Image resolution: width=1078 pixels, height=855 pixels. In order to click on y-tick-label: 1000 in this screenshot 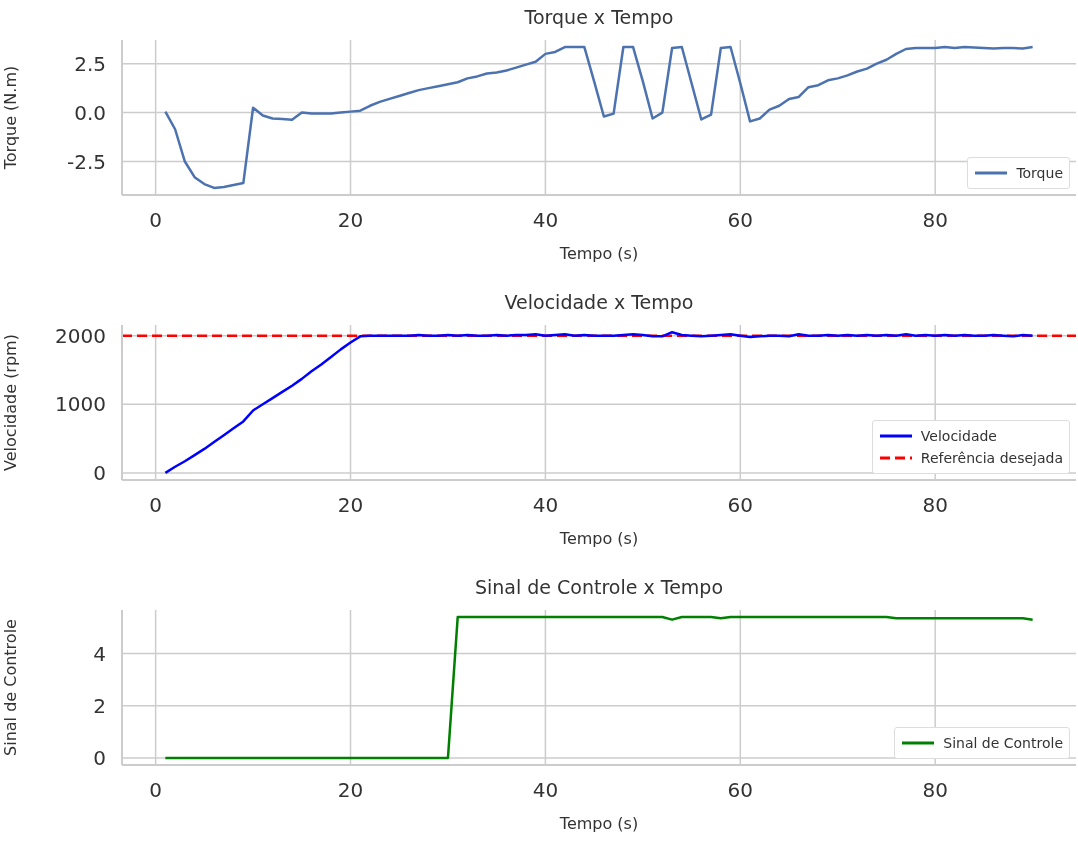, I will do `click(80, 404)`.